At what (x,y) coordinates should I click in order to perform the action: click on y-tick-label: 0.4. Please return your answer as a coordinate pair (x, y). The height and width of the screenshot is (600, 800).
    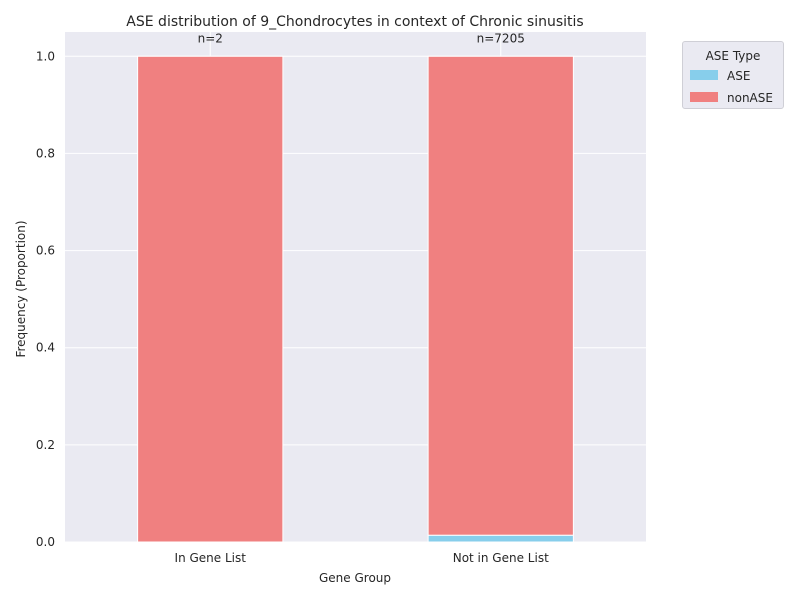
    Looking at the image, I should click on (45, 348).